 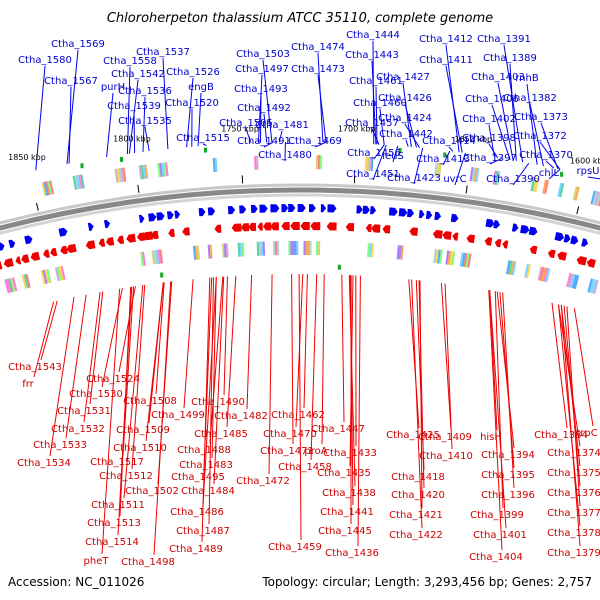 What do you see at coordinates (443, 159) in the screenshot?
I see `forward-gene-label: Ctha_1413` at bounding box center [443, 159].